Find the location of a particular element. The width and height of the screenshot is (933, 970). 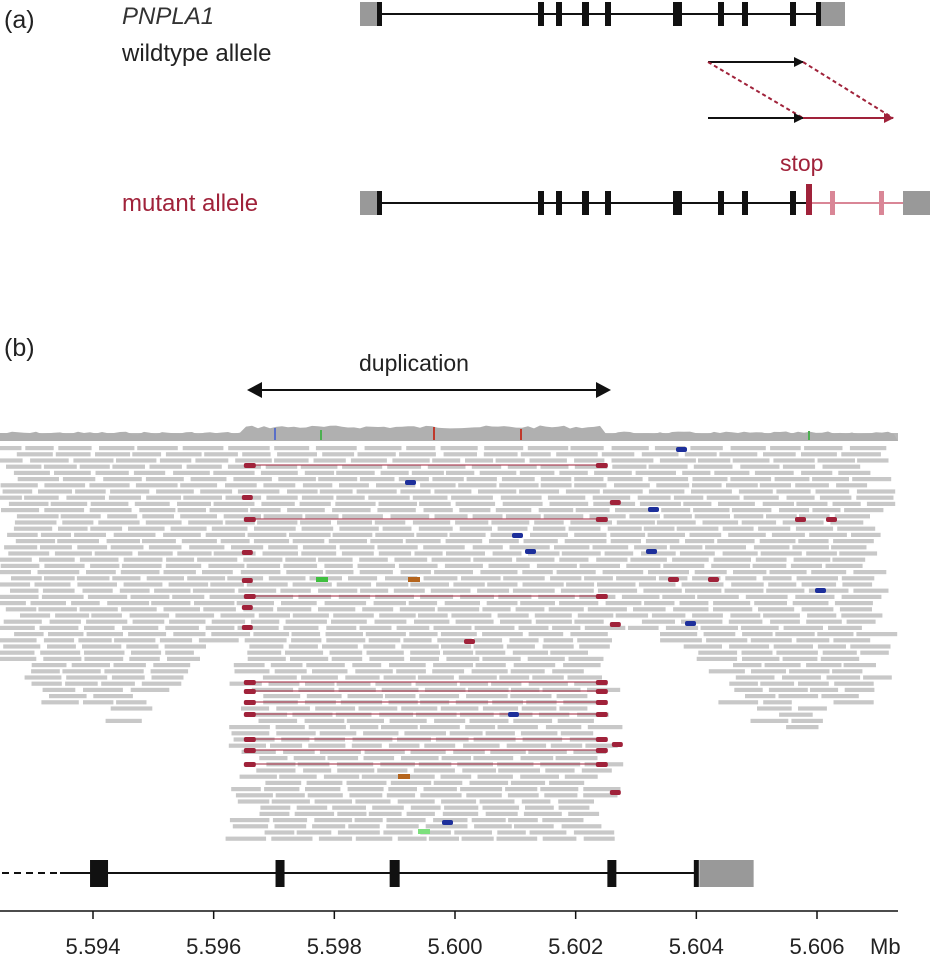

discordant-read-right is located at coordinates (601, 702).